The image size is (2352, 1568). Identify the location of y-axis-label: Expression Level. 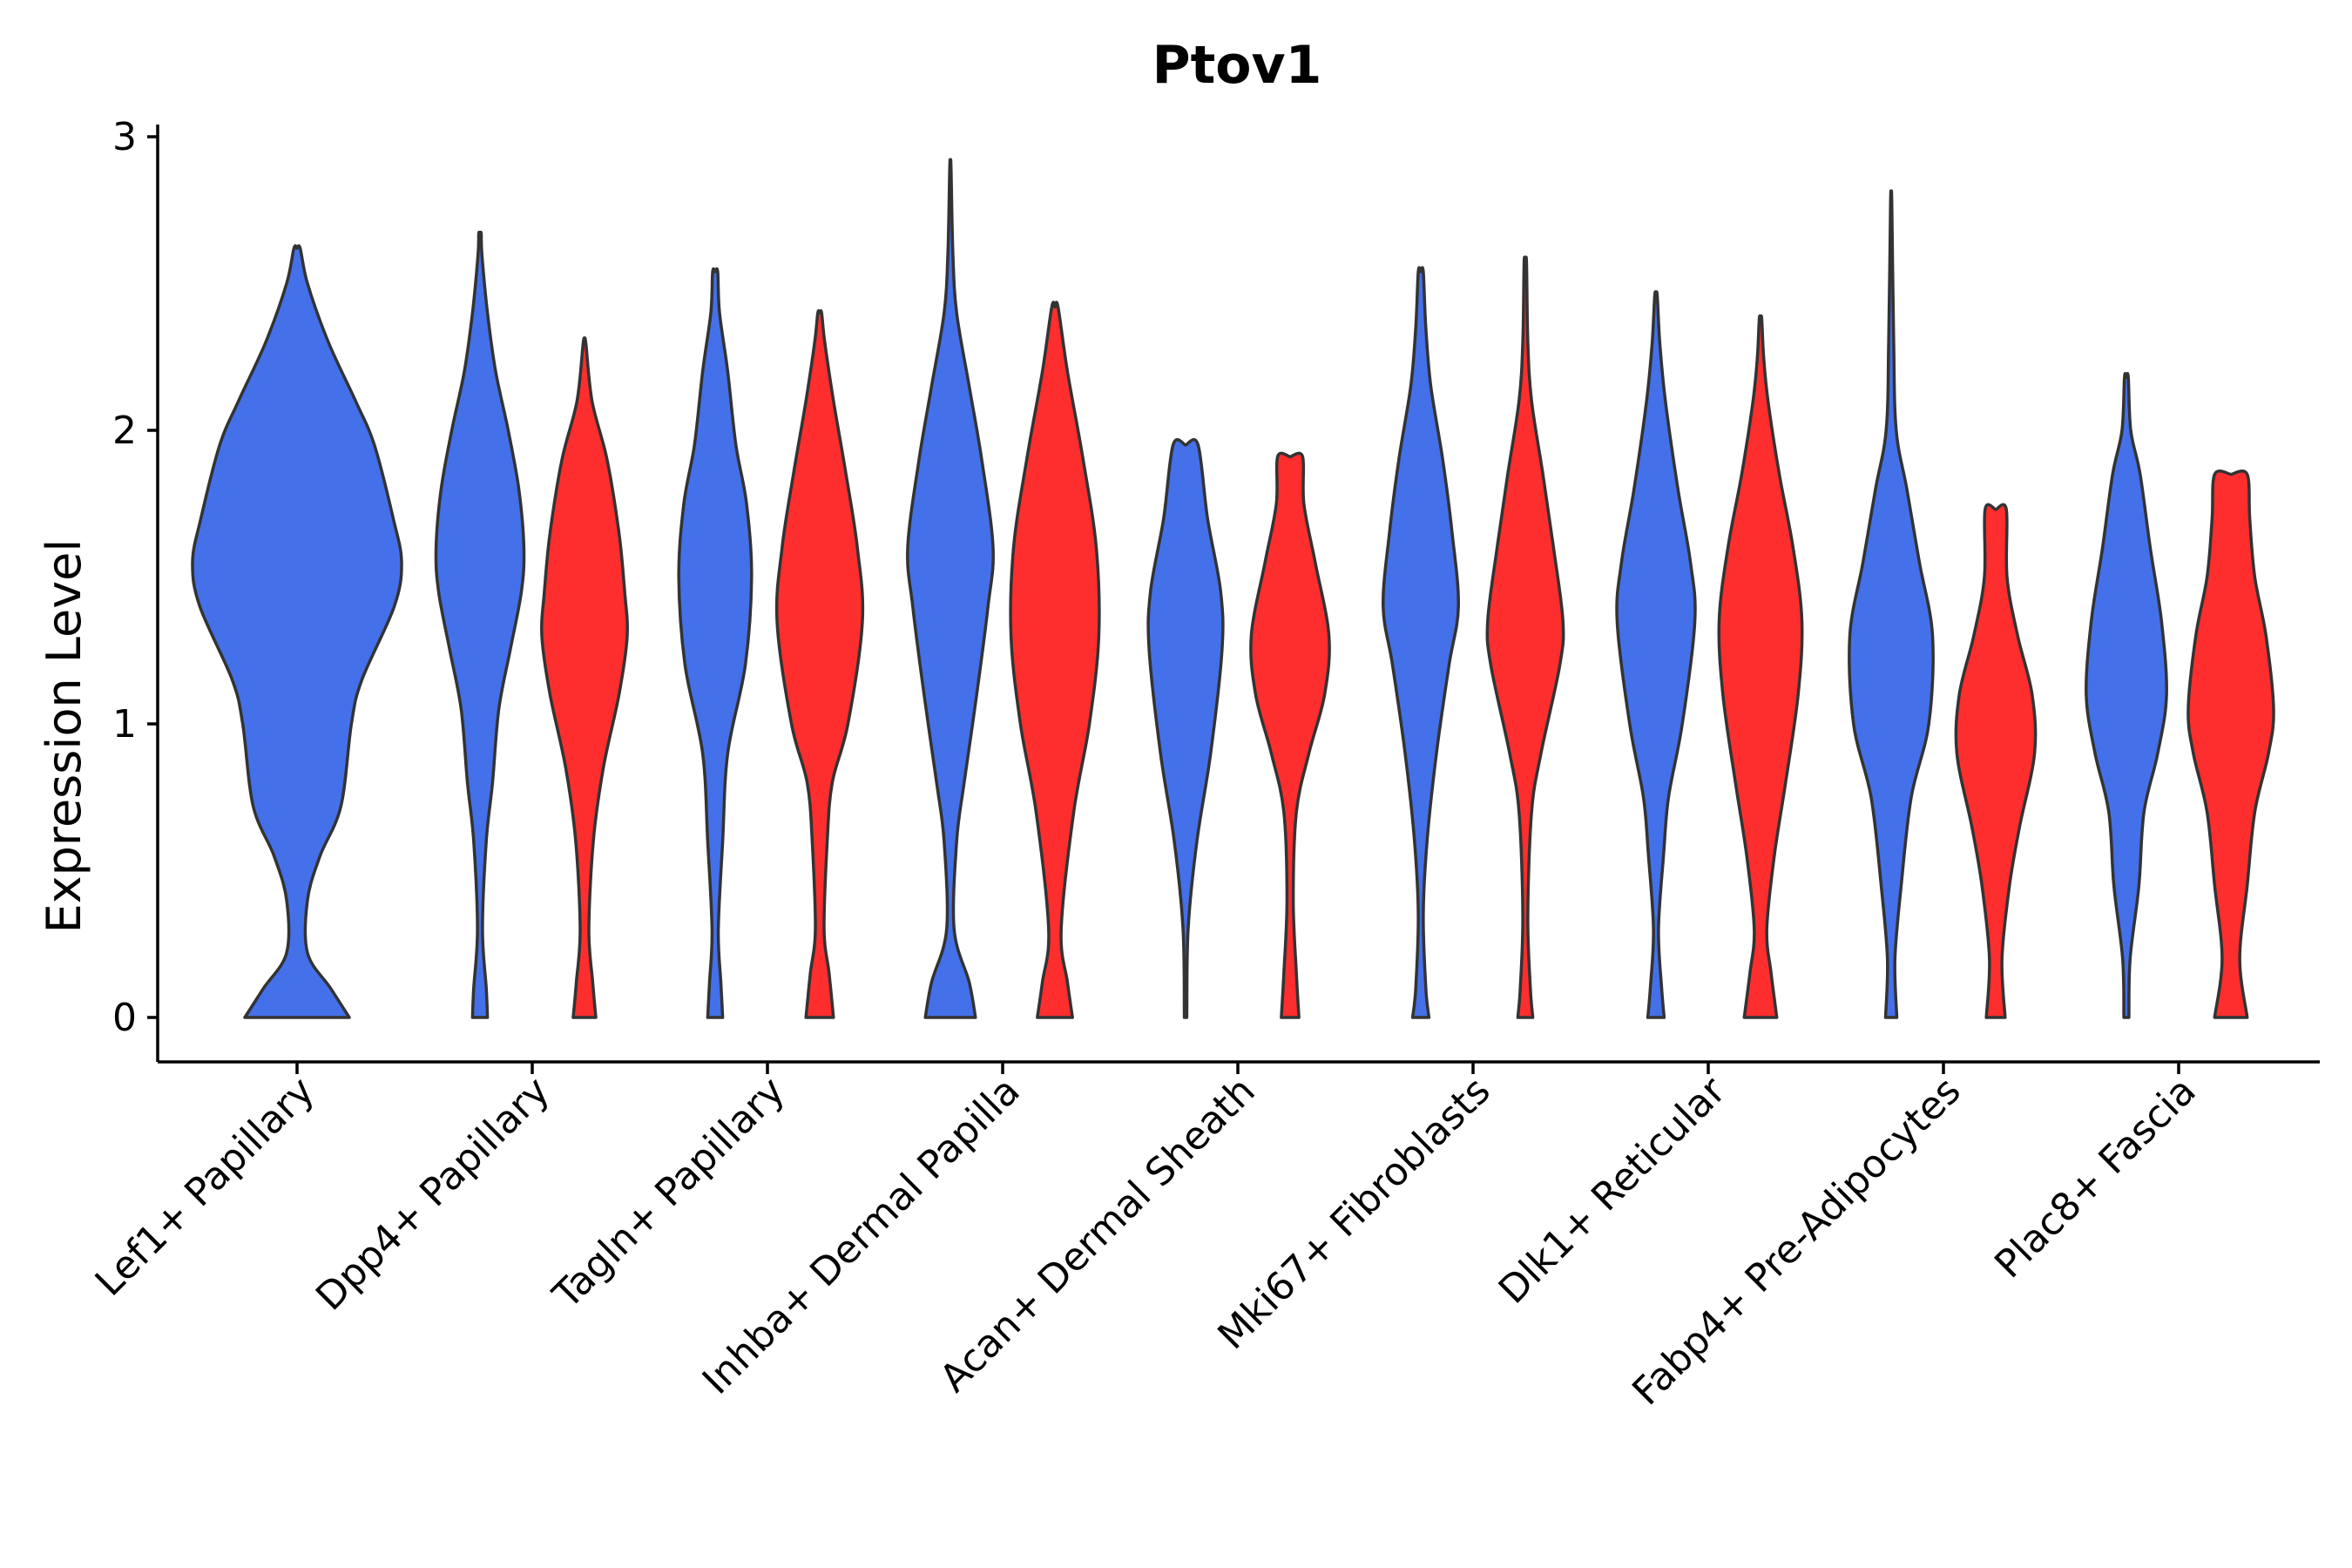
(64, 736).